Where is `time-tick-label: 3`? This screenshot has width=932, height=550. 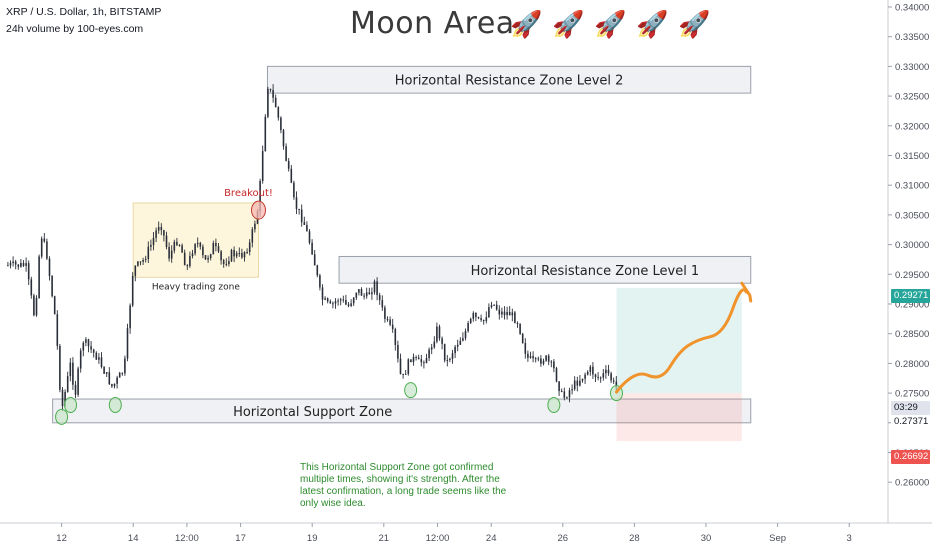
time-tick-label: 3 is located at coordinates (849, 538).